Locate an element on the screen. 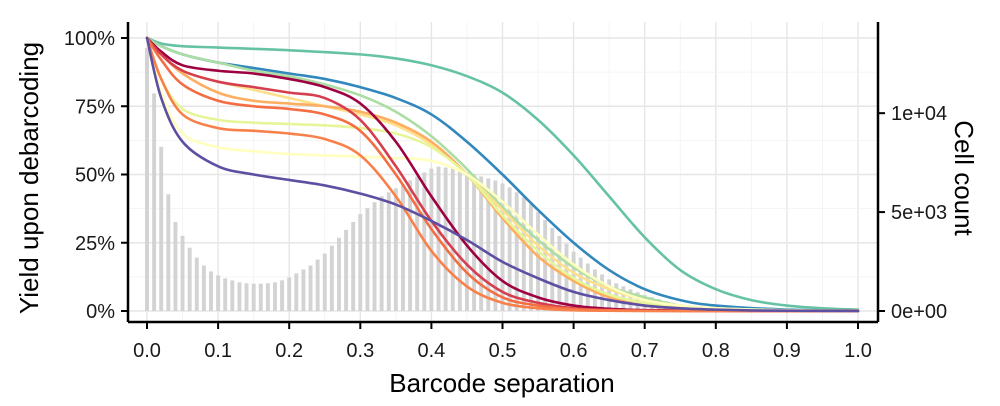 The height and width of the screenshot is (406, 1000). x-axis-ticks: 0.0 0.1 0.2 0.3 0.4 0.5 0.6 0.7 0.8 0.9 1.0 is located at coordinates (502, 342).